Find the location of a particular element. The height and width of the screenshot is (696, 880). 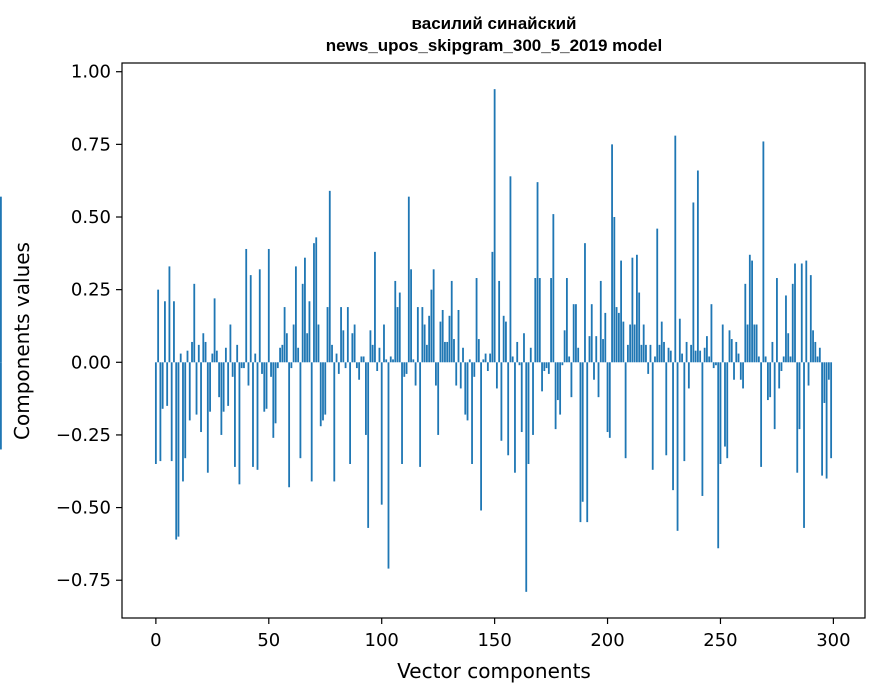

y-axis-ticks: −0.75 −0.50 −0.25 0.00 0.25 0.50 0.75 1.00 is located at coordinates (89, 326).